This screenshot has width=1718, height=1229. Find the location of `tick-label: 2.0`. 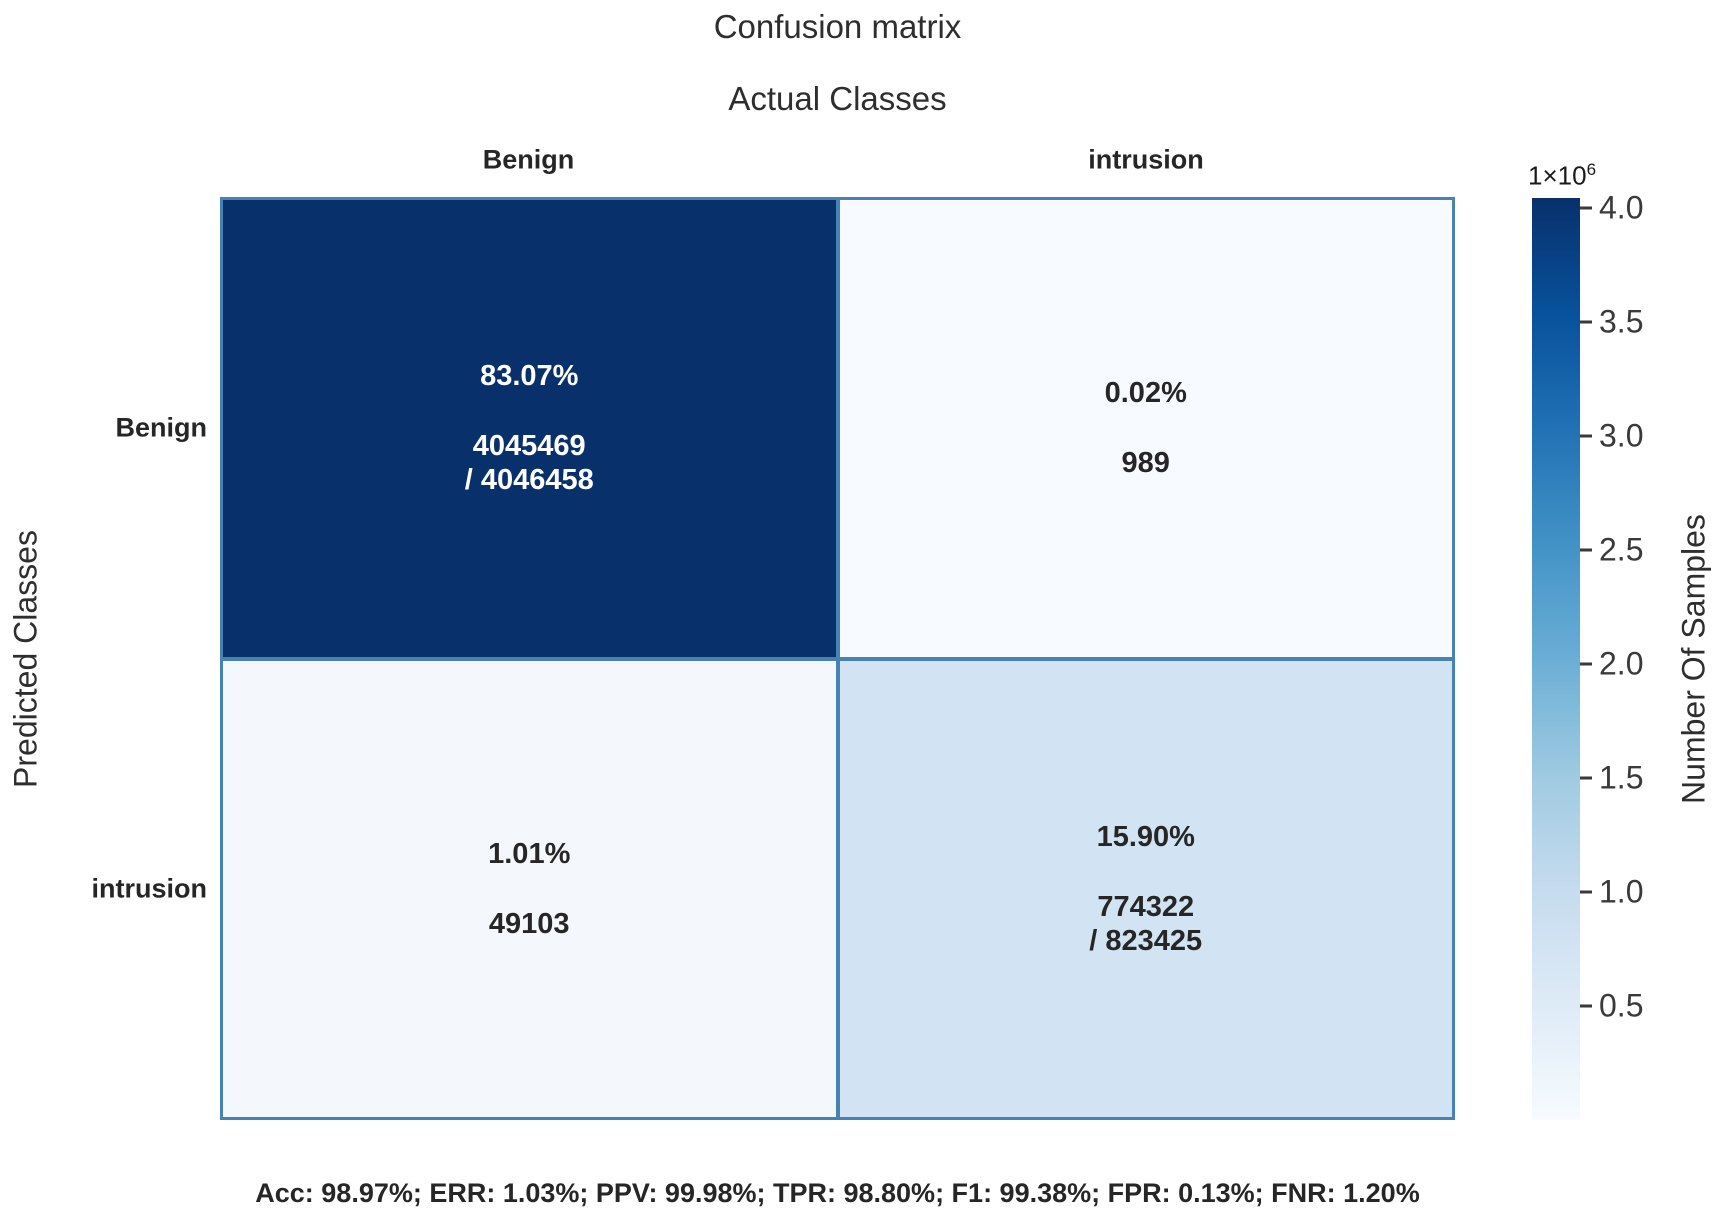

tick-label: 2.0 is located at coordinates (1621, 663).